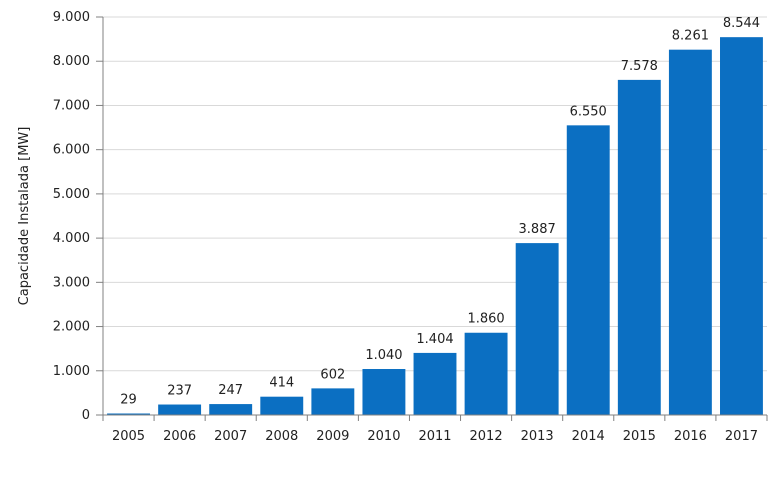  I want to click on y-axis-title: Capacidade Instalada [MW], so click(24, 216).